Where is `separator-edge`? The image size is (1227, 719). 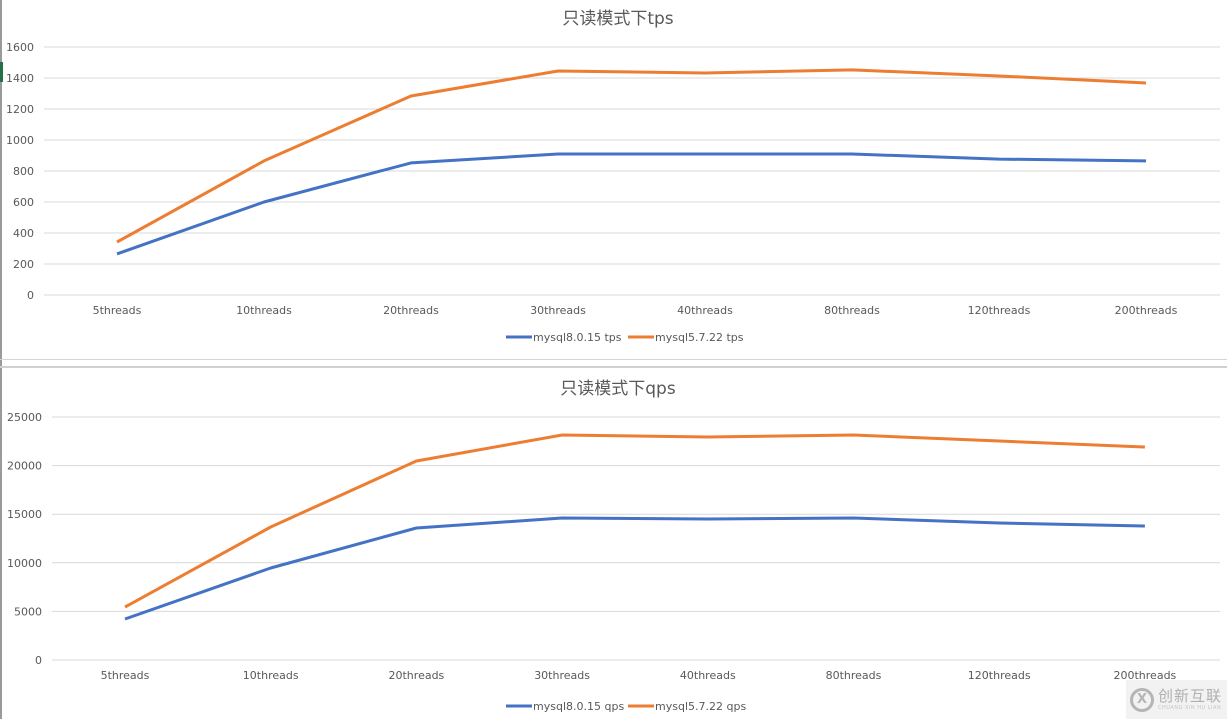
separator-edge is located at coordinates (613, 367).